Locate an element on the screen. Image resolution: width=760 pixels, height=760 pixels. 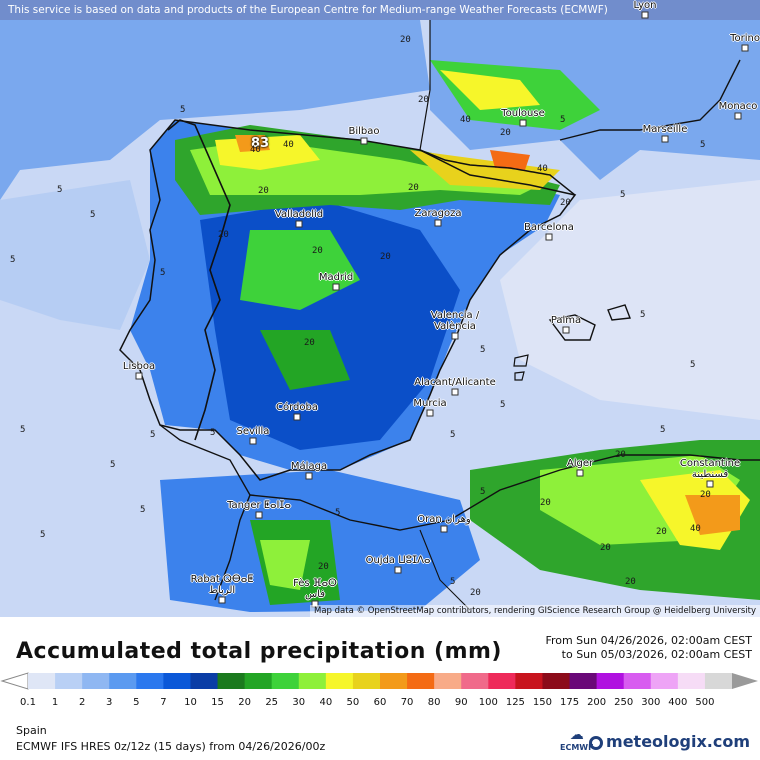
scale-tick-label: 3 is located at coordinates (109, 702).